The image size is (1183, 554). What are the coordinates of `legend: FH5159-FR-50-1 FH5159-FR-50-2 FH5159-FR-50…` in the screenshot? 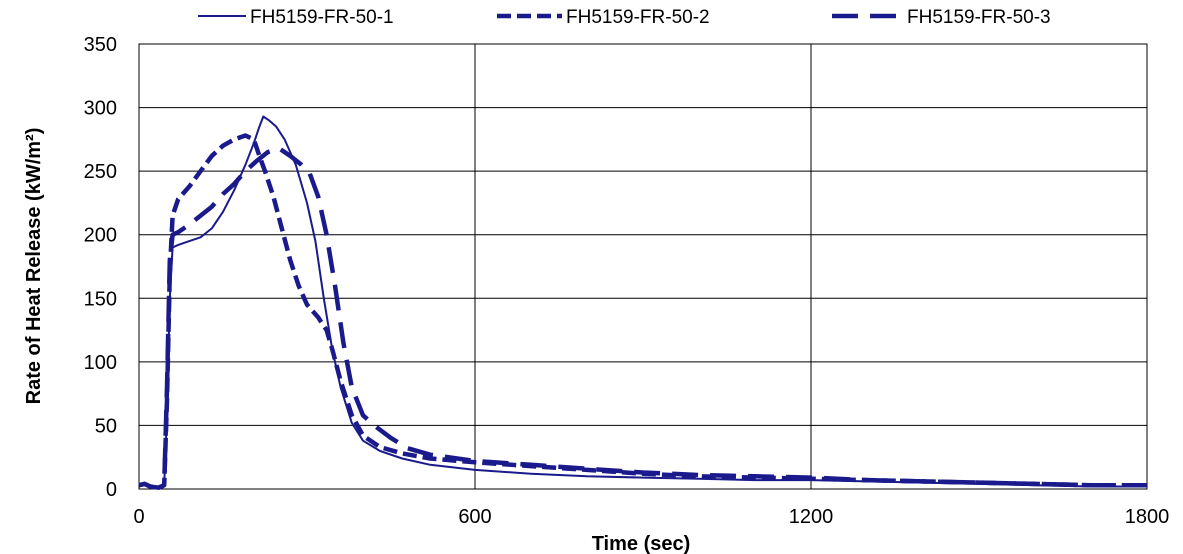 It's located at (624, 17).